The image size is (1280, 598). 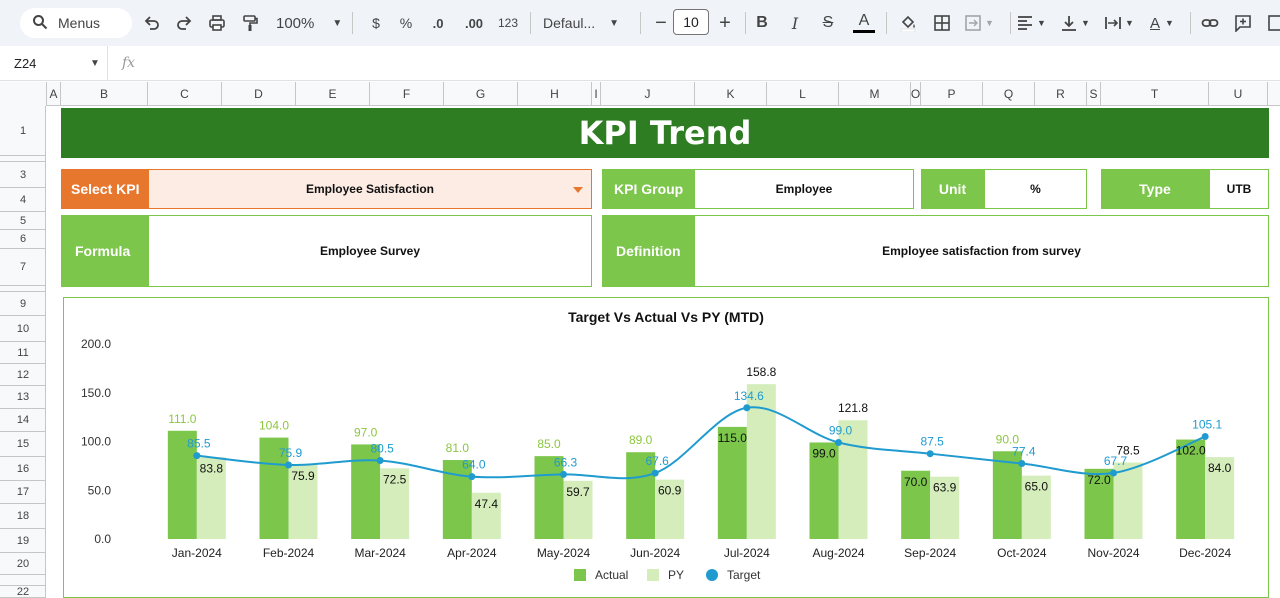 I want to click on row-header-9: 9, so click(x=23, y=304).